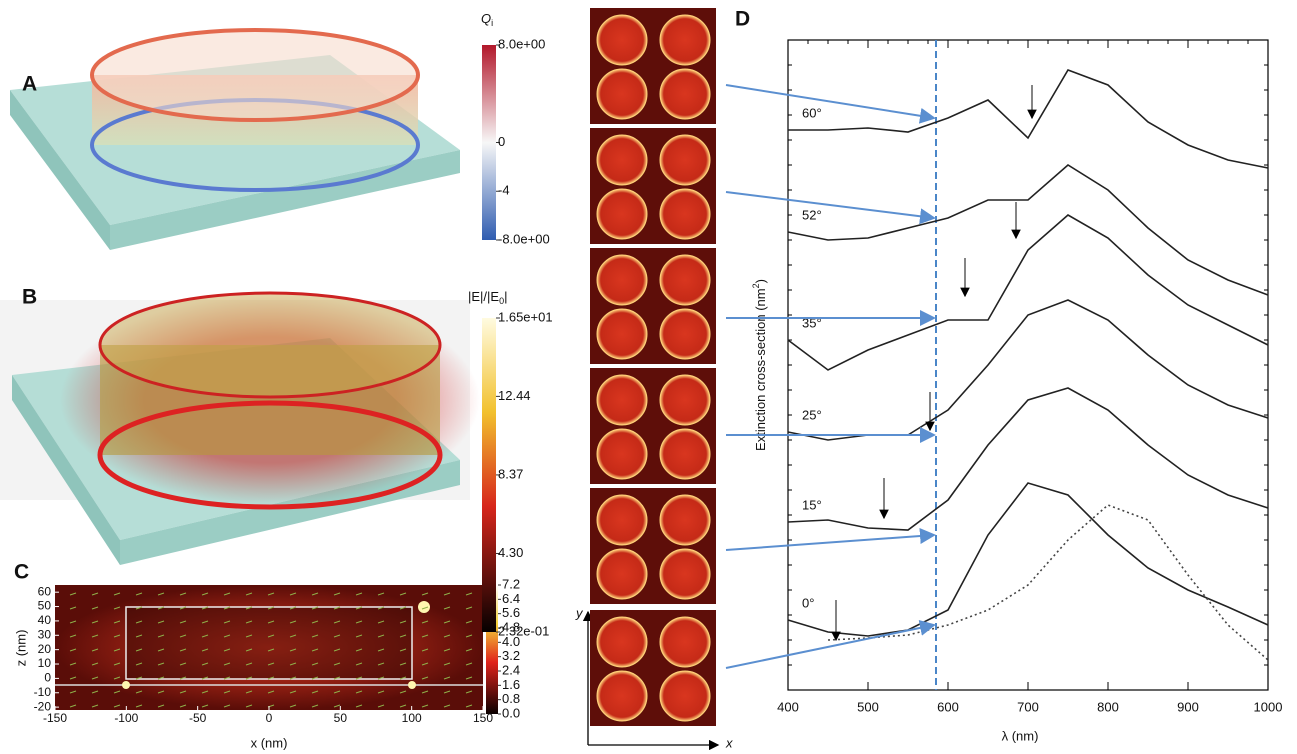  What do you see at coordinates (1020, 735) in the screenshot?
I see `x-axis-title: λ (nm)` at bounding box center [1020, 735].